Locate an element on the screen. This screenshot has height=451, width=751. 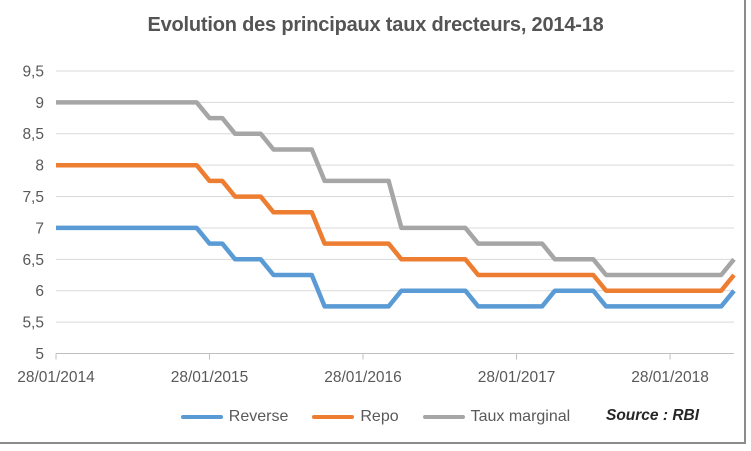
x-axis-tick-label: 28/01/2014 is located at coordinates (56, 377).